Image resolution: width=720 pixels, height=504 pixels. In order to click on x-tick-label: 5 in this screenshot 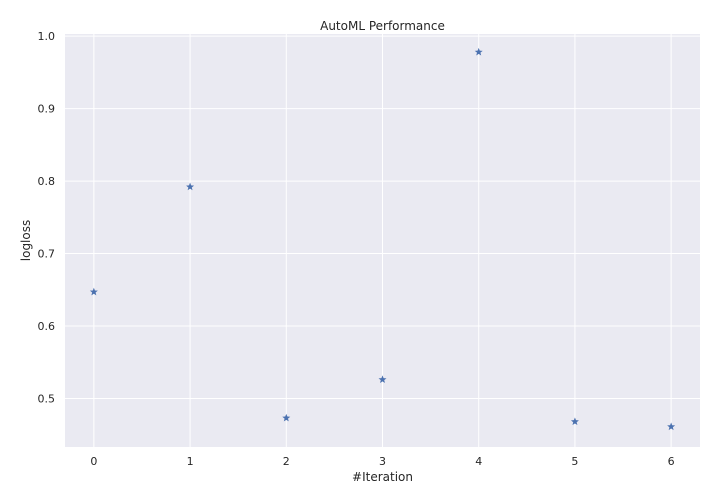, I will do `click(574, 461)`.